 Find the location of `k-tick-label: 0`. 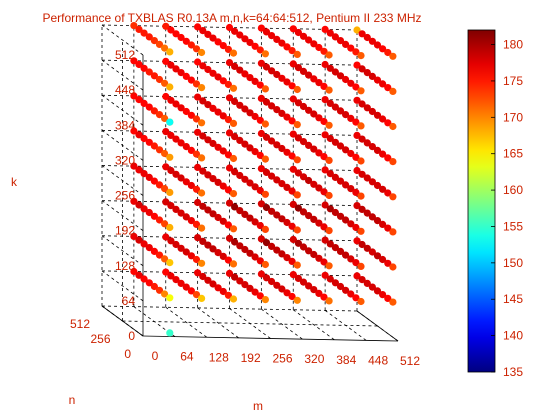

k-tick-label: 0 is located at coordinates (131, 336).